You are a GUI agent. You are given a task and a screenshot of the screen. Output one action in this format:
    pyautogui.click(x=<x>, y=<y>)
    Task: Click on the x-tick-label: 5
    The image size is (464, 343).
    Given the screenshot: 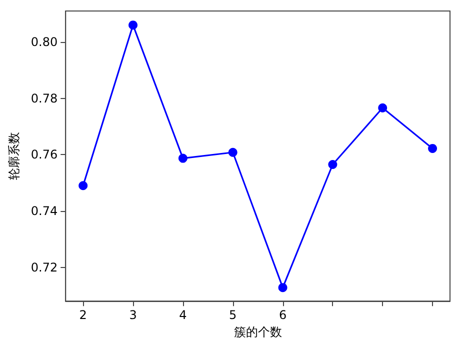 What is the action you would take?
    pyautogui.click(x=233, y=315)
    